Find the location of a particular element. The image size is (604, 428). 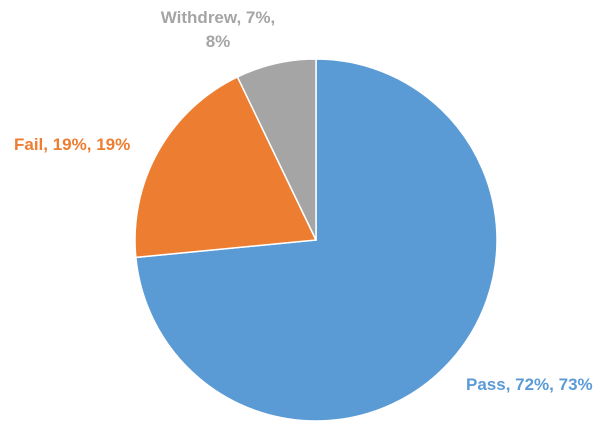

data-label-pass: Pass, 72%, 73% is located at coordinates (529, 384).